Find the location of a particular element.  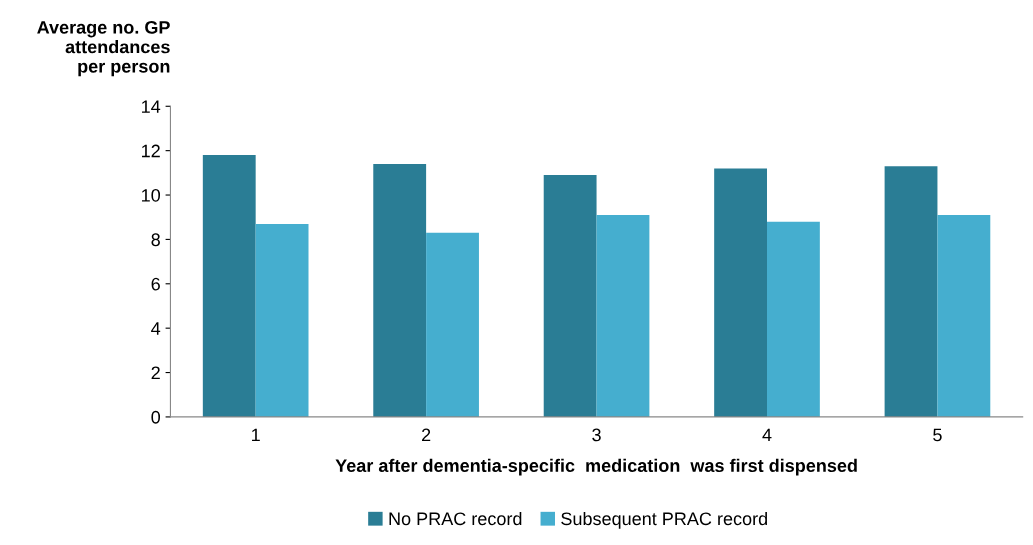

x-tick-label: 4 is located at coordinates (767, 435).